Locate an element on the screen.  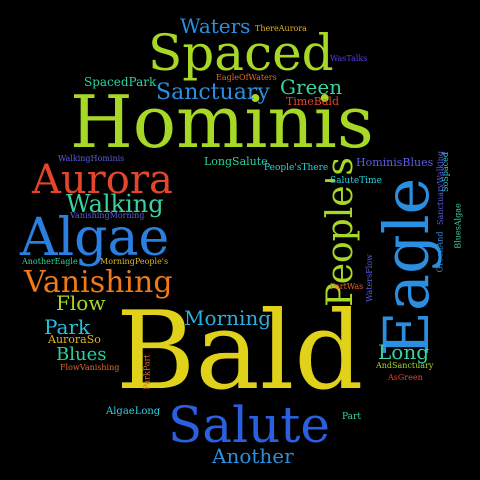
word-morningpeoples: MorningPeople's is located at coordinates (134, 261).